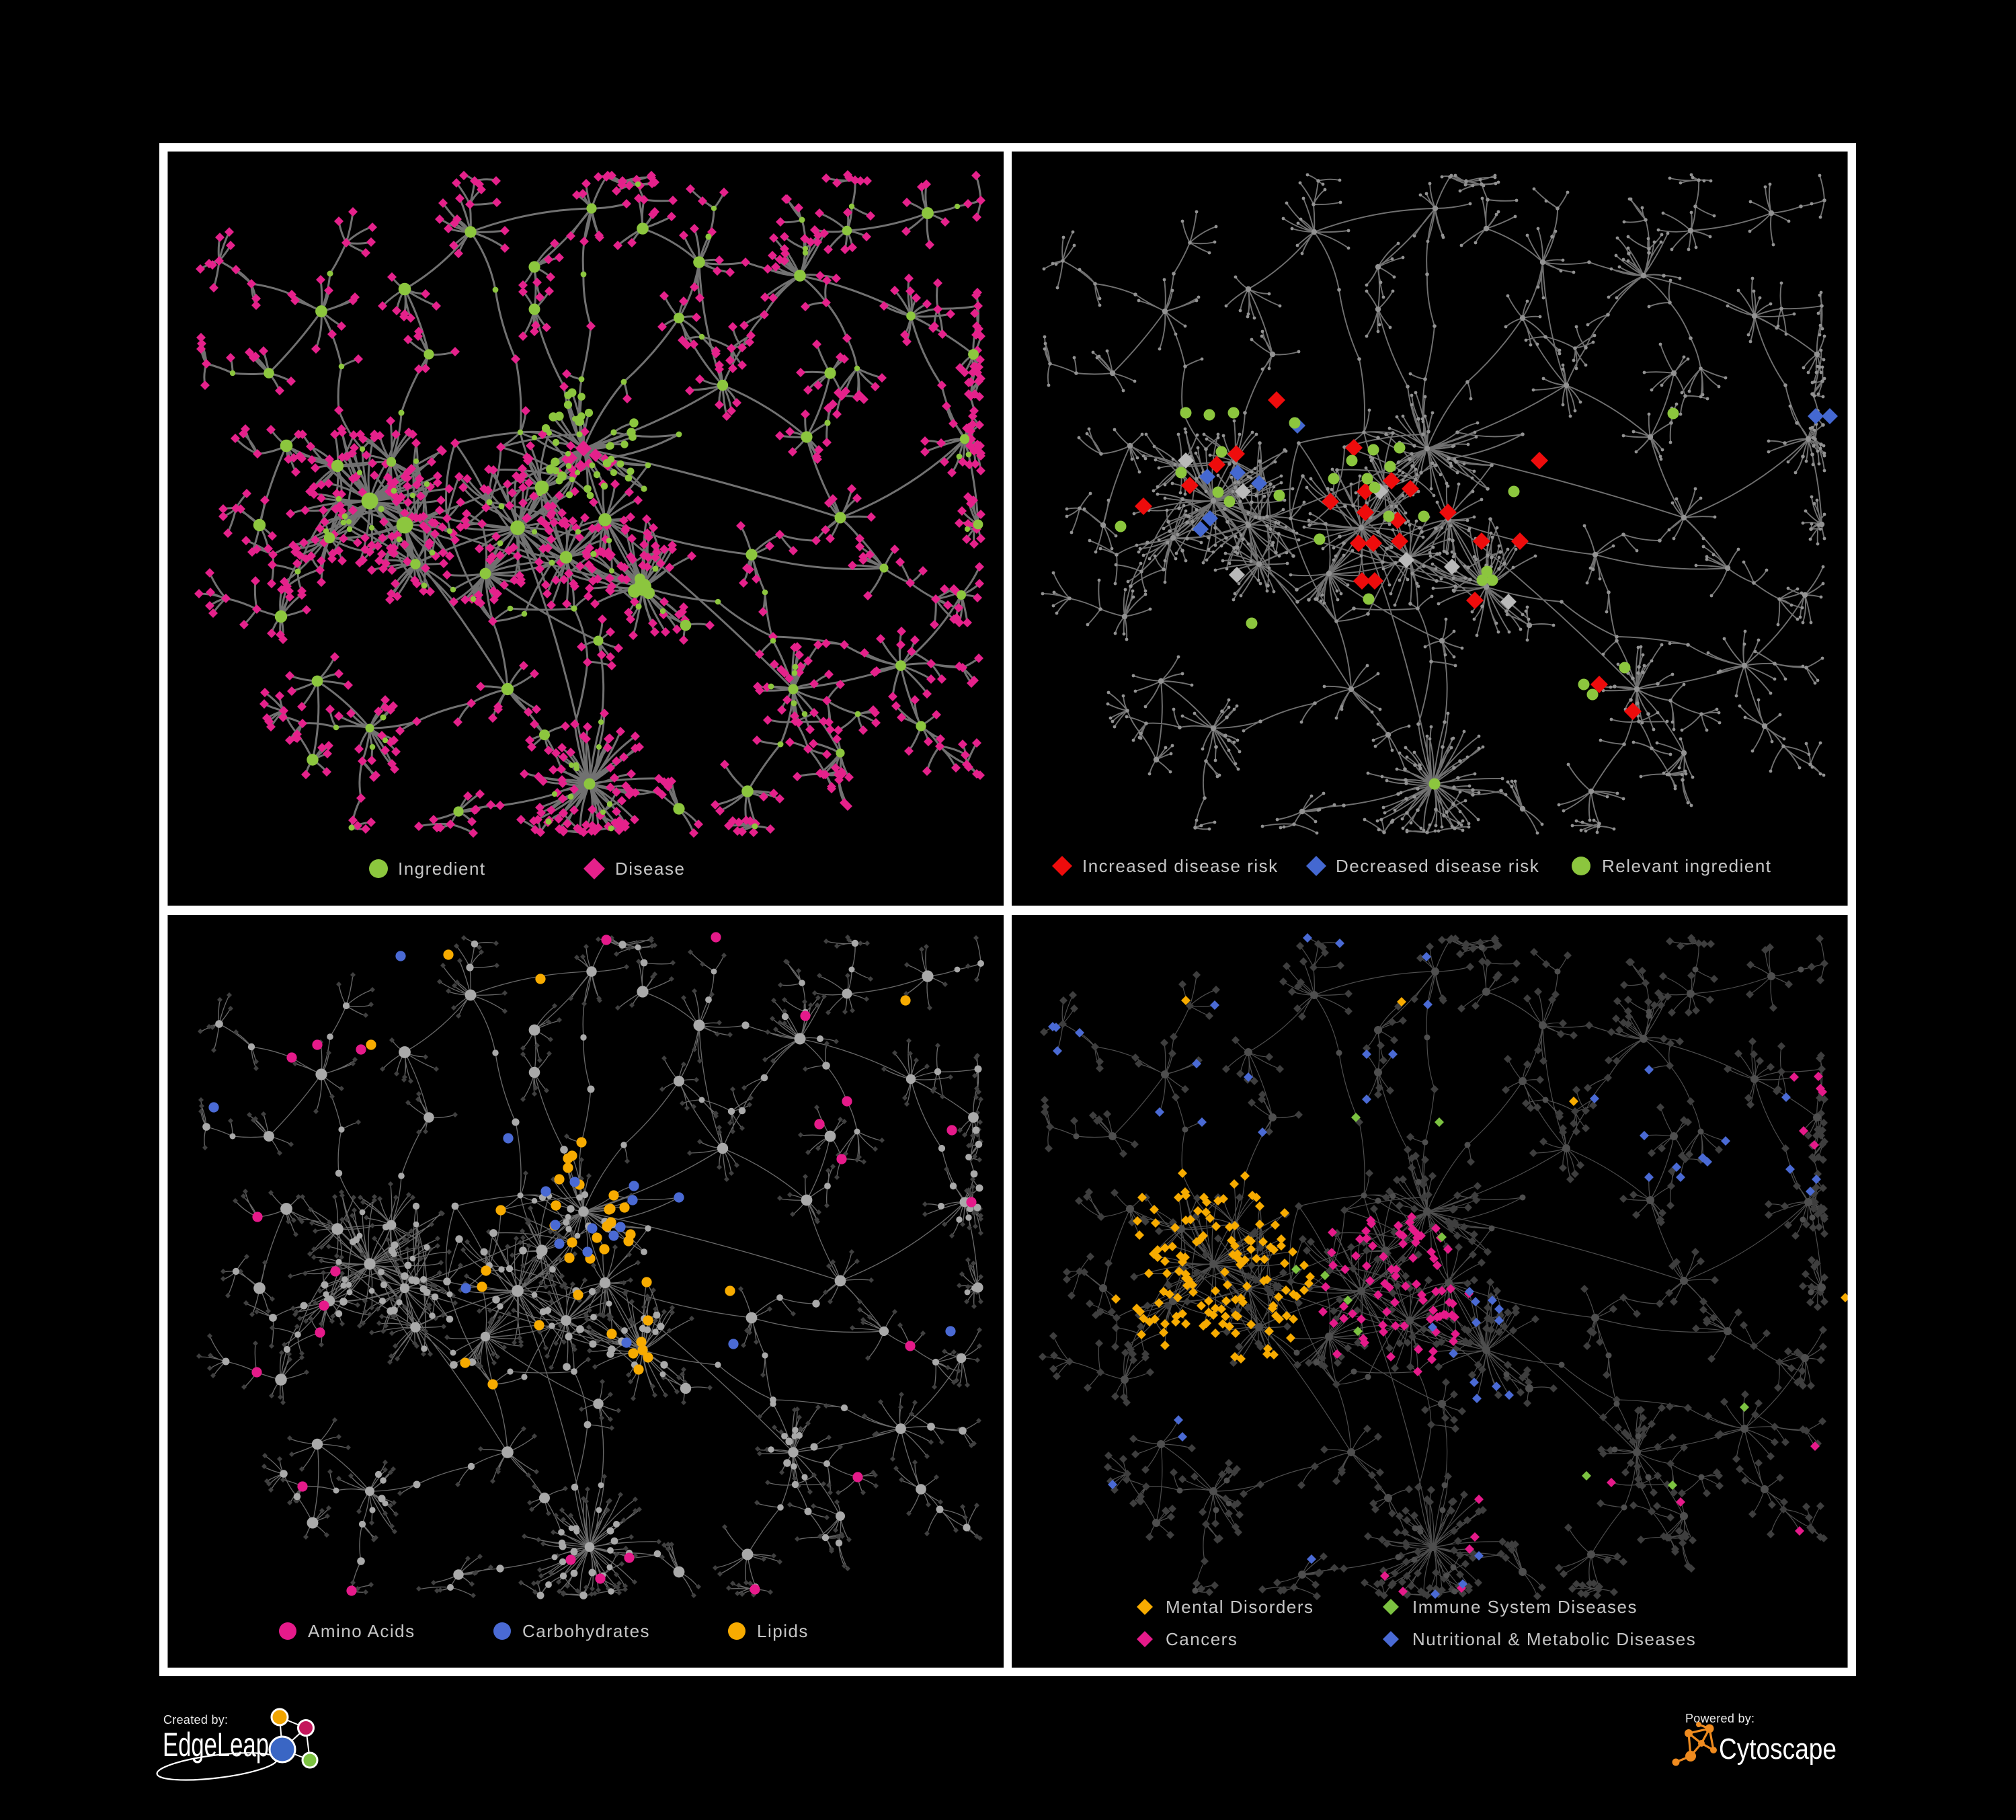 The height and width of the screenshot is (1820, 2016). What do you see at coordinates (195, 1720) in the screenshot?
I see `svg-text: Created by:` at bounding box center [195, 1720].